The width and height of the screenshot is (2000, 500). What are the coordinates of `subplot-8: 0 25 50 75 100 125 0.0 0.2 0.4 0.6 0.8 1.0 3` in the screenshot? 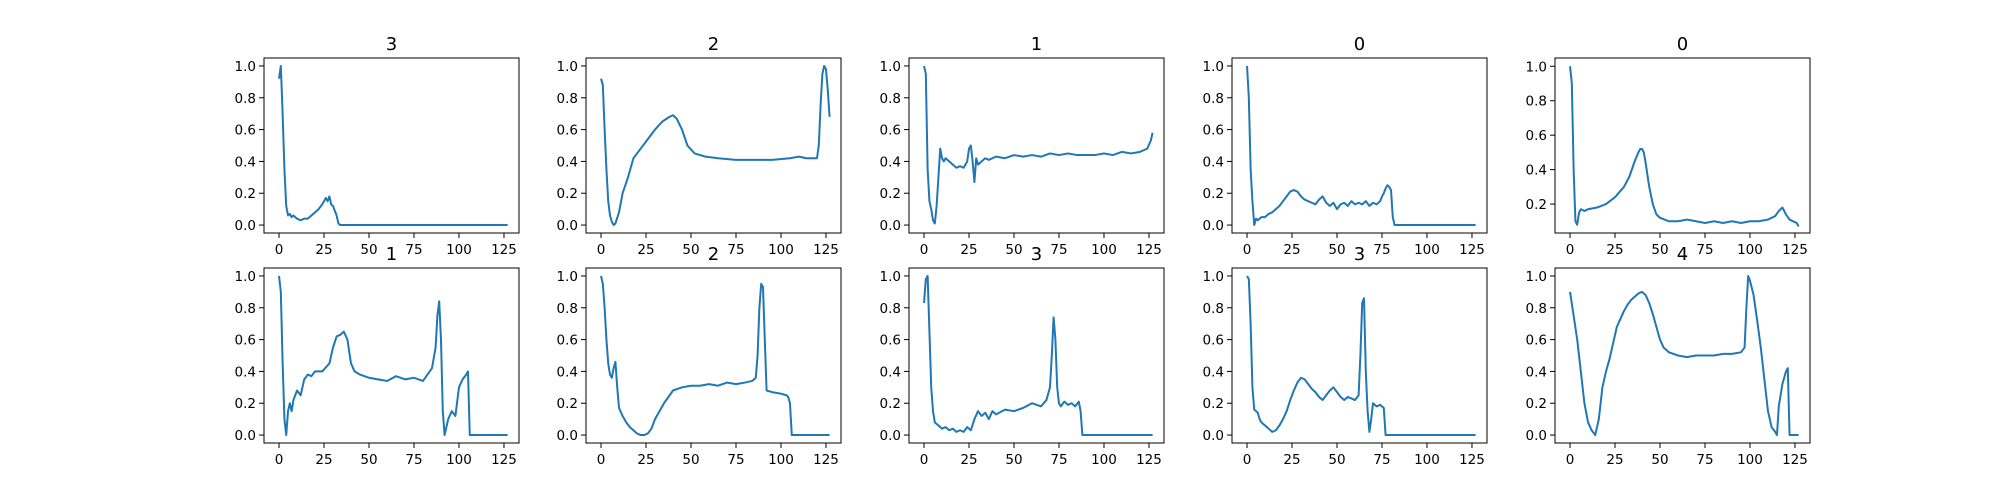 It's located at (1022, 356).